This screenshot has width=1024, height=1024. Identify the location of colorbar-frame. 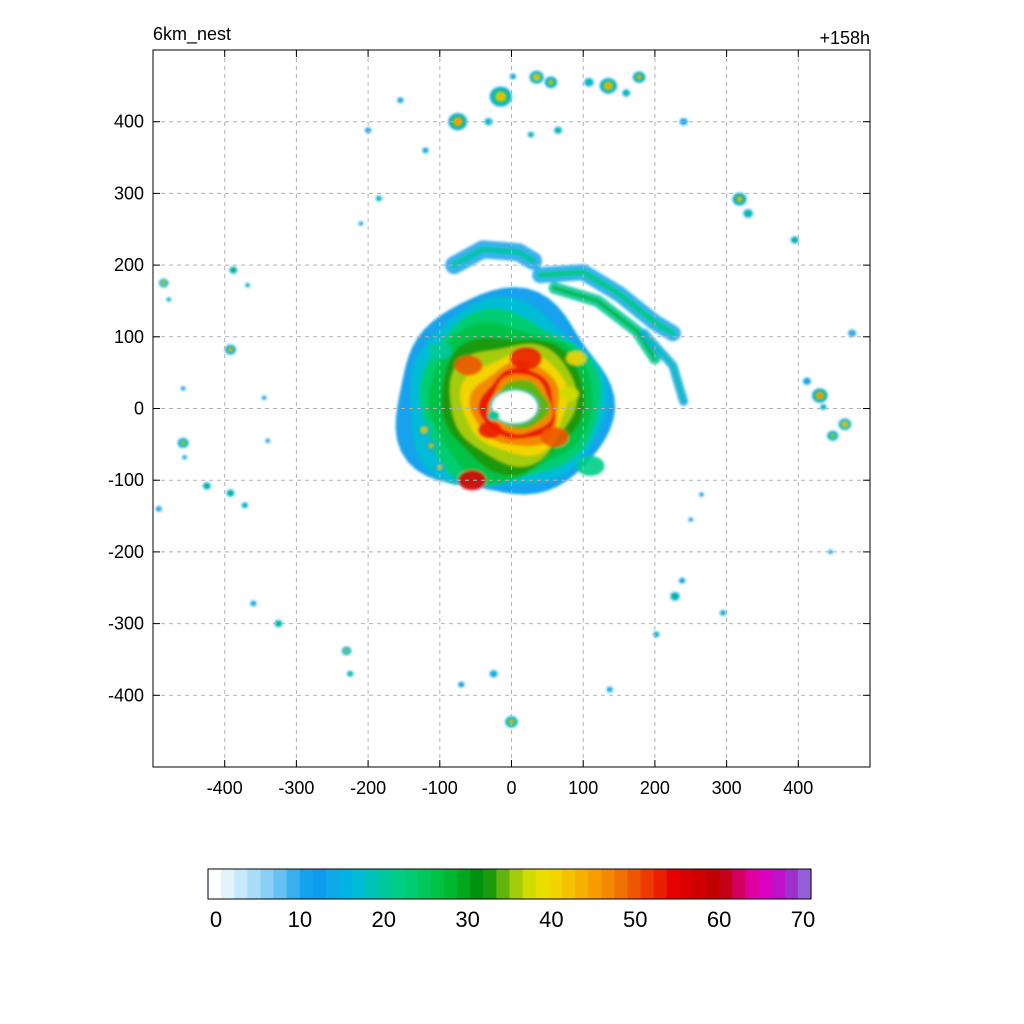
(509, 884).